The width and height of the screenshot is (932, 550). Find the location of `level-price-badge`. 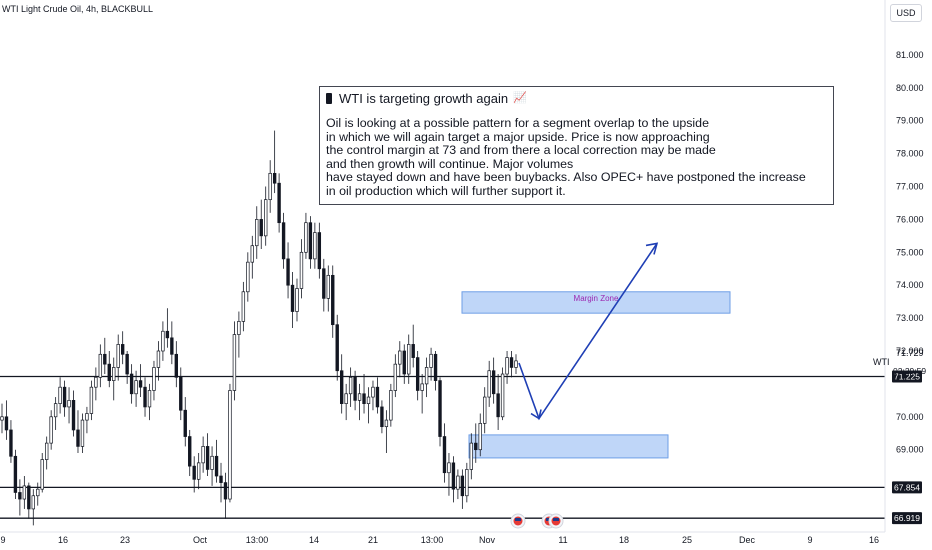

level-price-badge is located at coordinates (907, 376).